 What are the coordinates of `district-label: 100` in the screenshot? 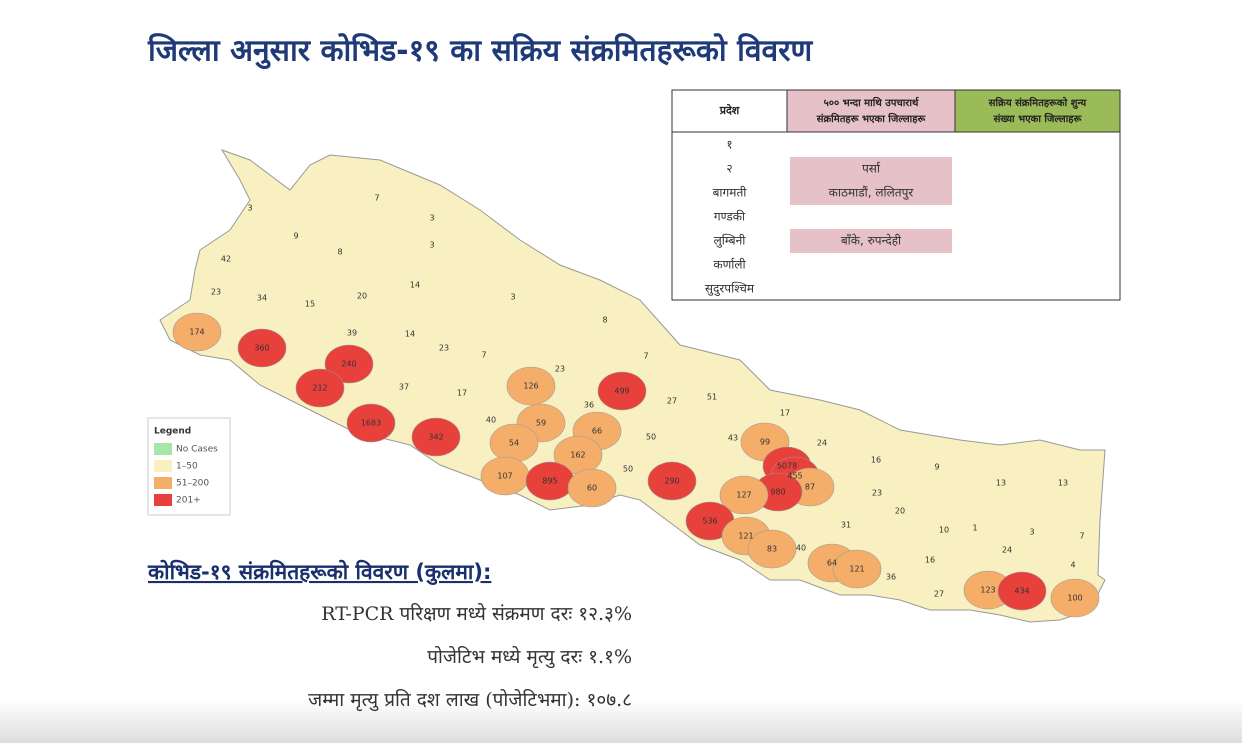 It's located at (1074, 598).